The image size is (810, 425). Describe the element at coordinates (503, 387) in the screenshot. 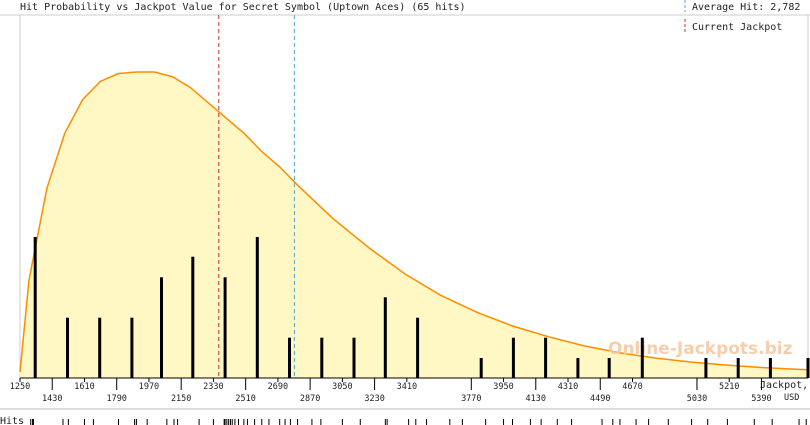

I see `x-tick-label: 3950` at that location.